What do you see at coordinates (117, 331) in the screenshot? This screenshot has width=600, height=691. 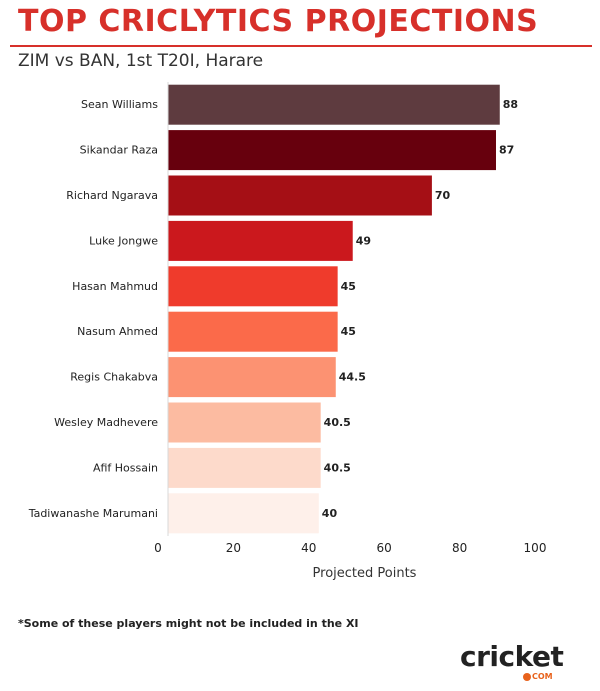 I see `category-label: Nasum Ahmed` at bounding box center [117, 331].